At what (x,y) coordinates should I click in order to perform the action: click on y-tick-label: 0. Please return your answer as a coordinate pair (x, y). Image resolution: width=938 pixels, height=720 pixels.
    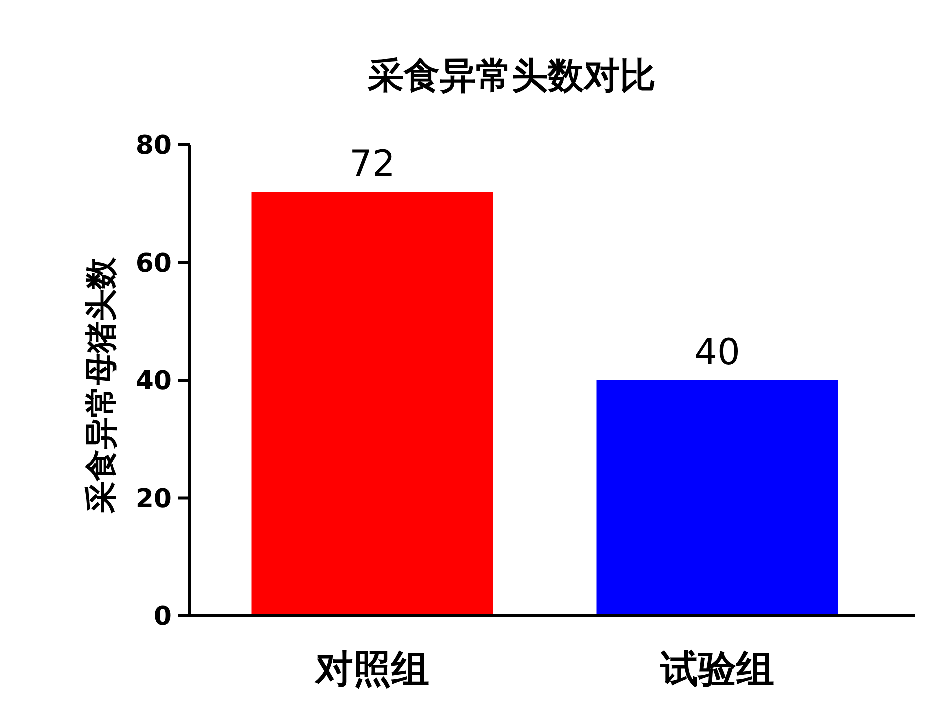
    Looking at the image, I should click on (163, 617).